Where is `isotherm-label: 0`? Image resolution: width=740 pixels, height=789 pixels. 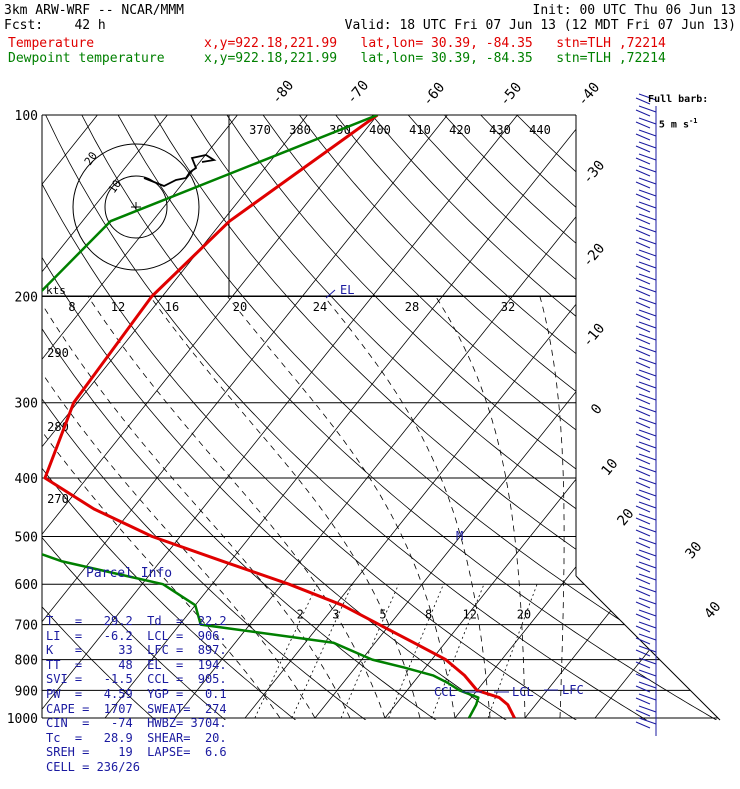 isotherm-label: 0 is located at coordinates (597, 409).